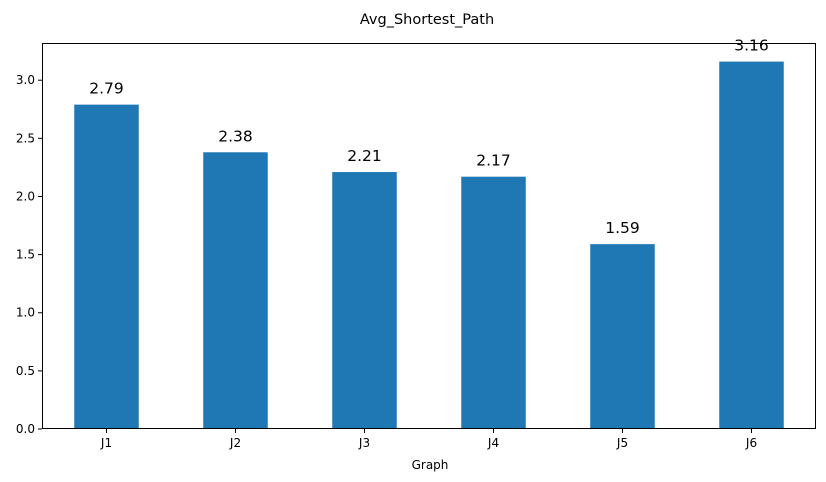 The height and width of the screenshot is (482, 826). Describe the element at coordinates (493, 443) in the screenshot. I see `x-tick-label-j4: J4` at that location.